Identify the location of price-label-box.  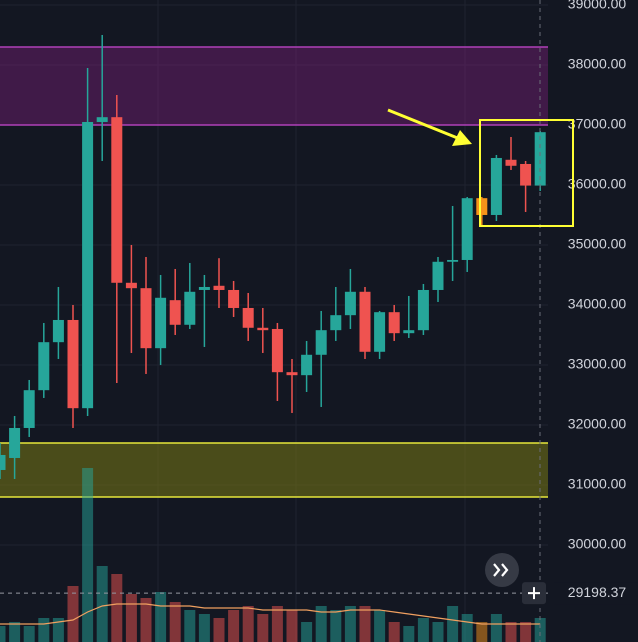
(596, 593).